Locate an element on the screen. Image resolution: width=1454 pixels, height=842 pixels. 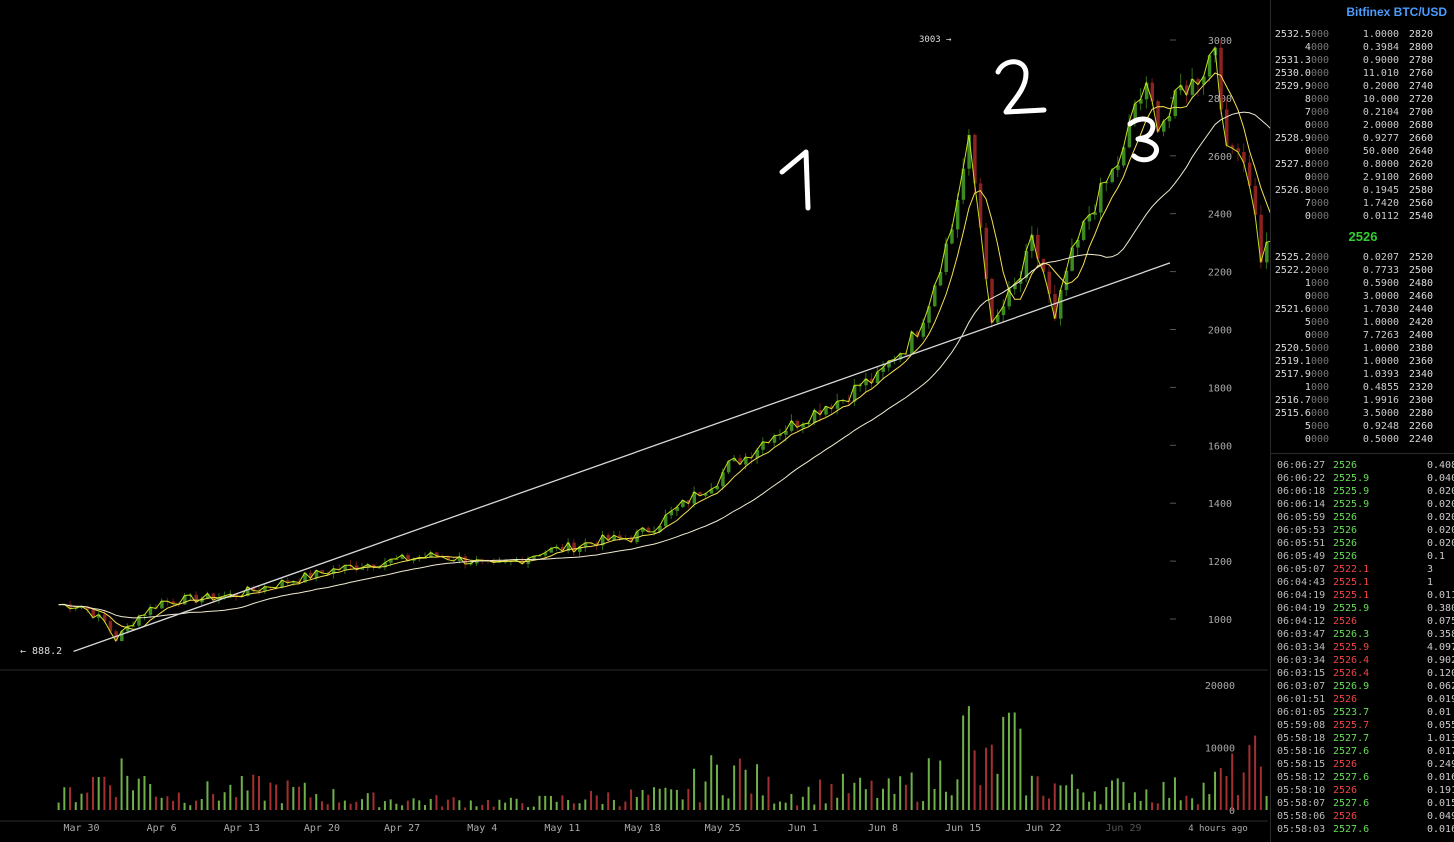
trade-row: 06:04:12 2526 0.075 is located at coordinates (1362, 621).